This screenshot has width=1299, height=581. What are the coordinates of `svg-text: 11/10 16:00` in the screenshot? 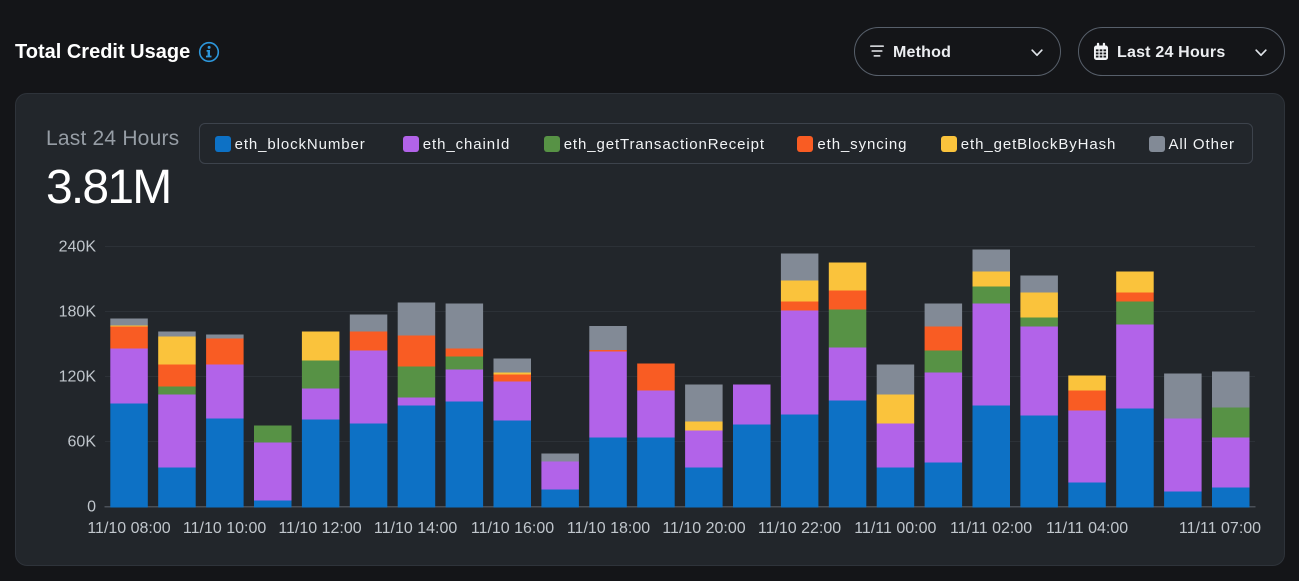 It's located at (512, 528).